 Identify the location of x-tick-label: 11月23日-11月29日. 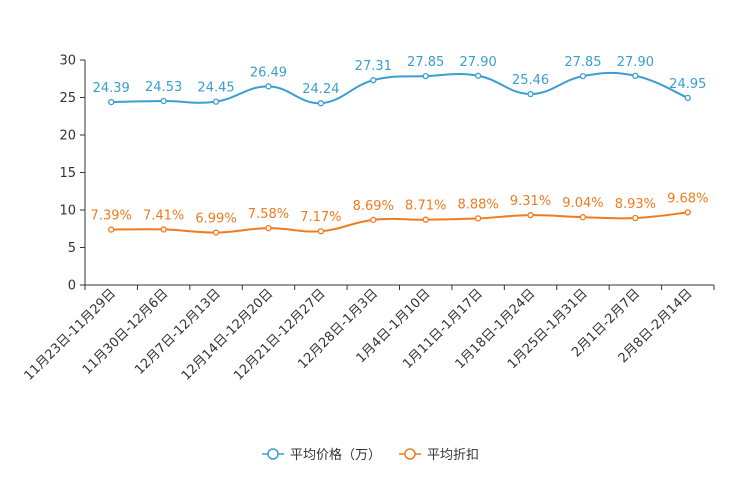
(70, 334).